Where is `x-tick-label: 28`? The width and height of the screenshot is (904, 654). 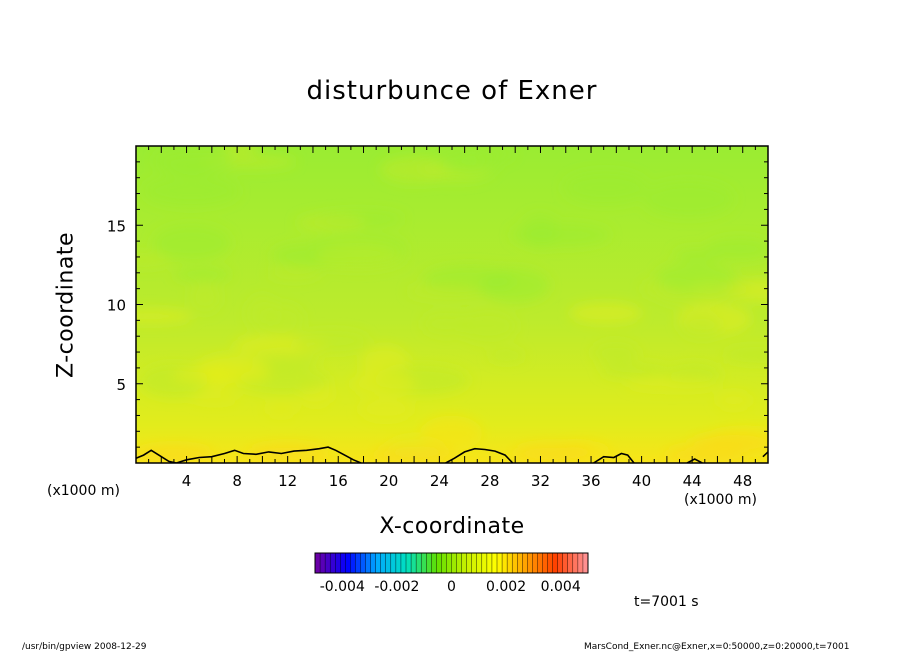 x-tick-label: 28 is located at coordinates (489, 481).